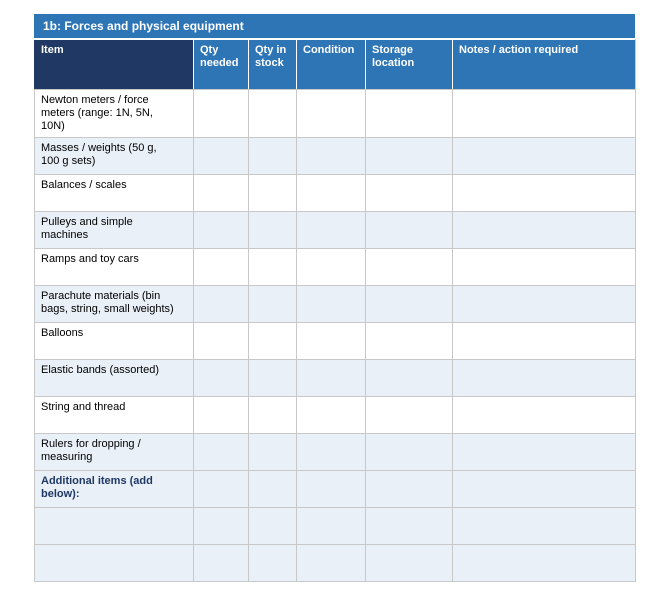 The width and height of the screenshot is (666, 589). What do you see at coordinates (331, 64) in the screenshot?
I see `column-header-condition: Condition` at bounding box center [331, 64].